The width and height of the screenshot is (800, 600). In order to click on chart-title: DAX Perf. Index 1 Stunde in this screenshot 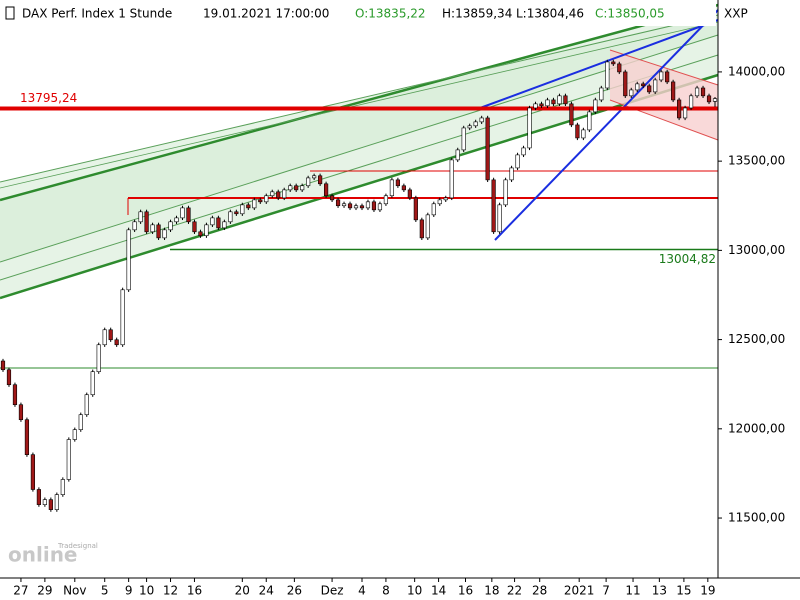, I will do `click(97, 14)`.